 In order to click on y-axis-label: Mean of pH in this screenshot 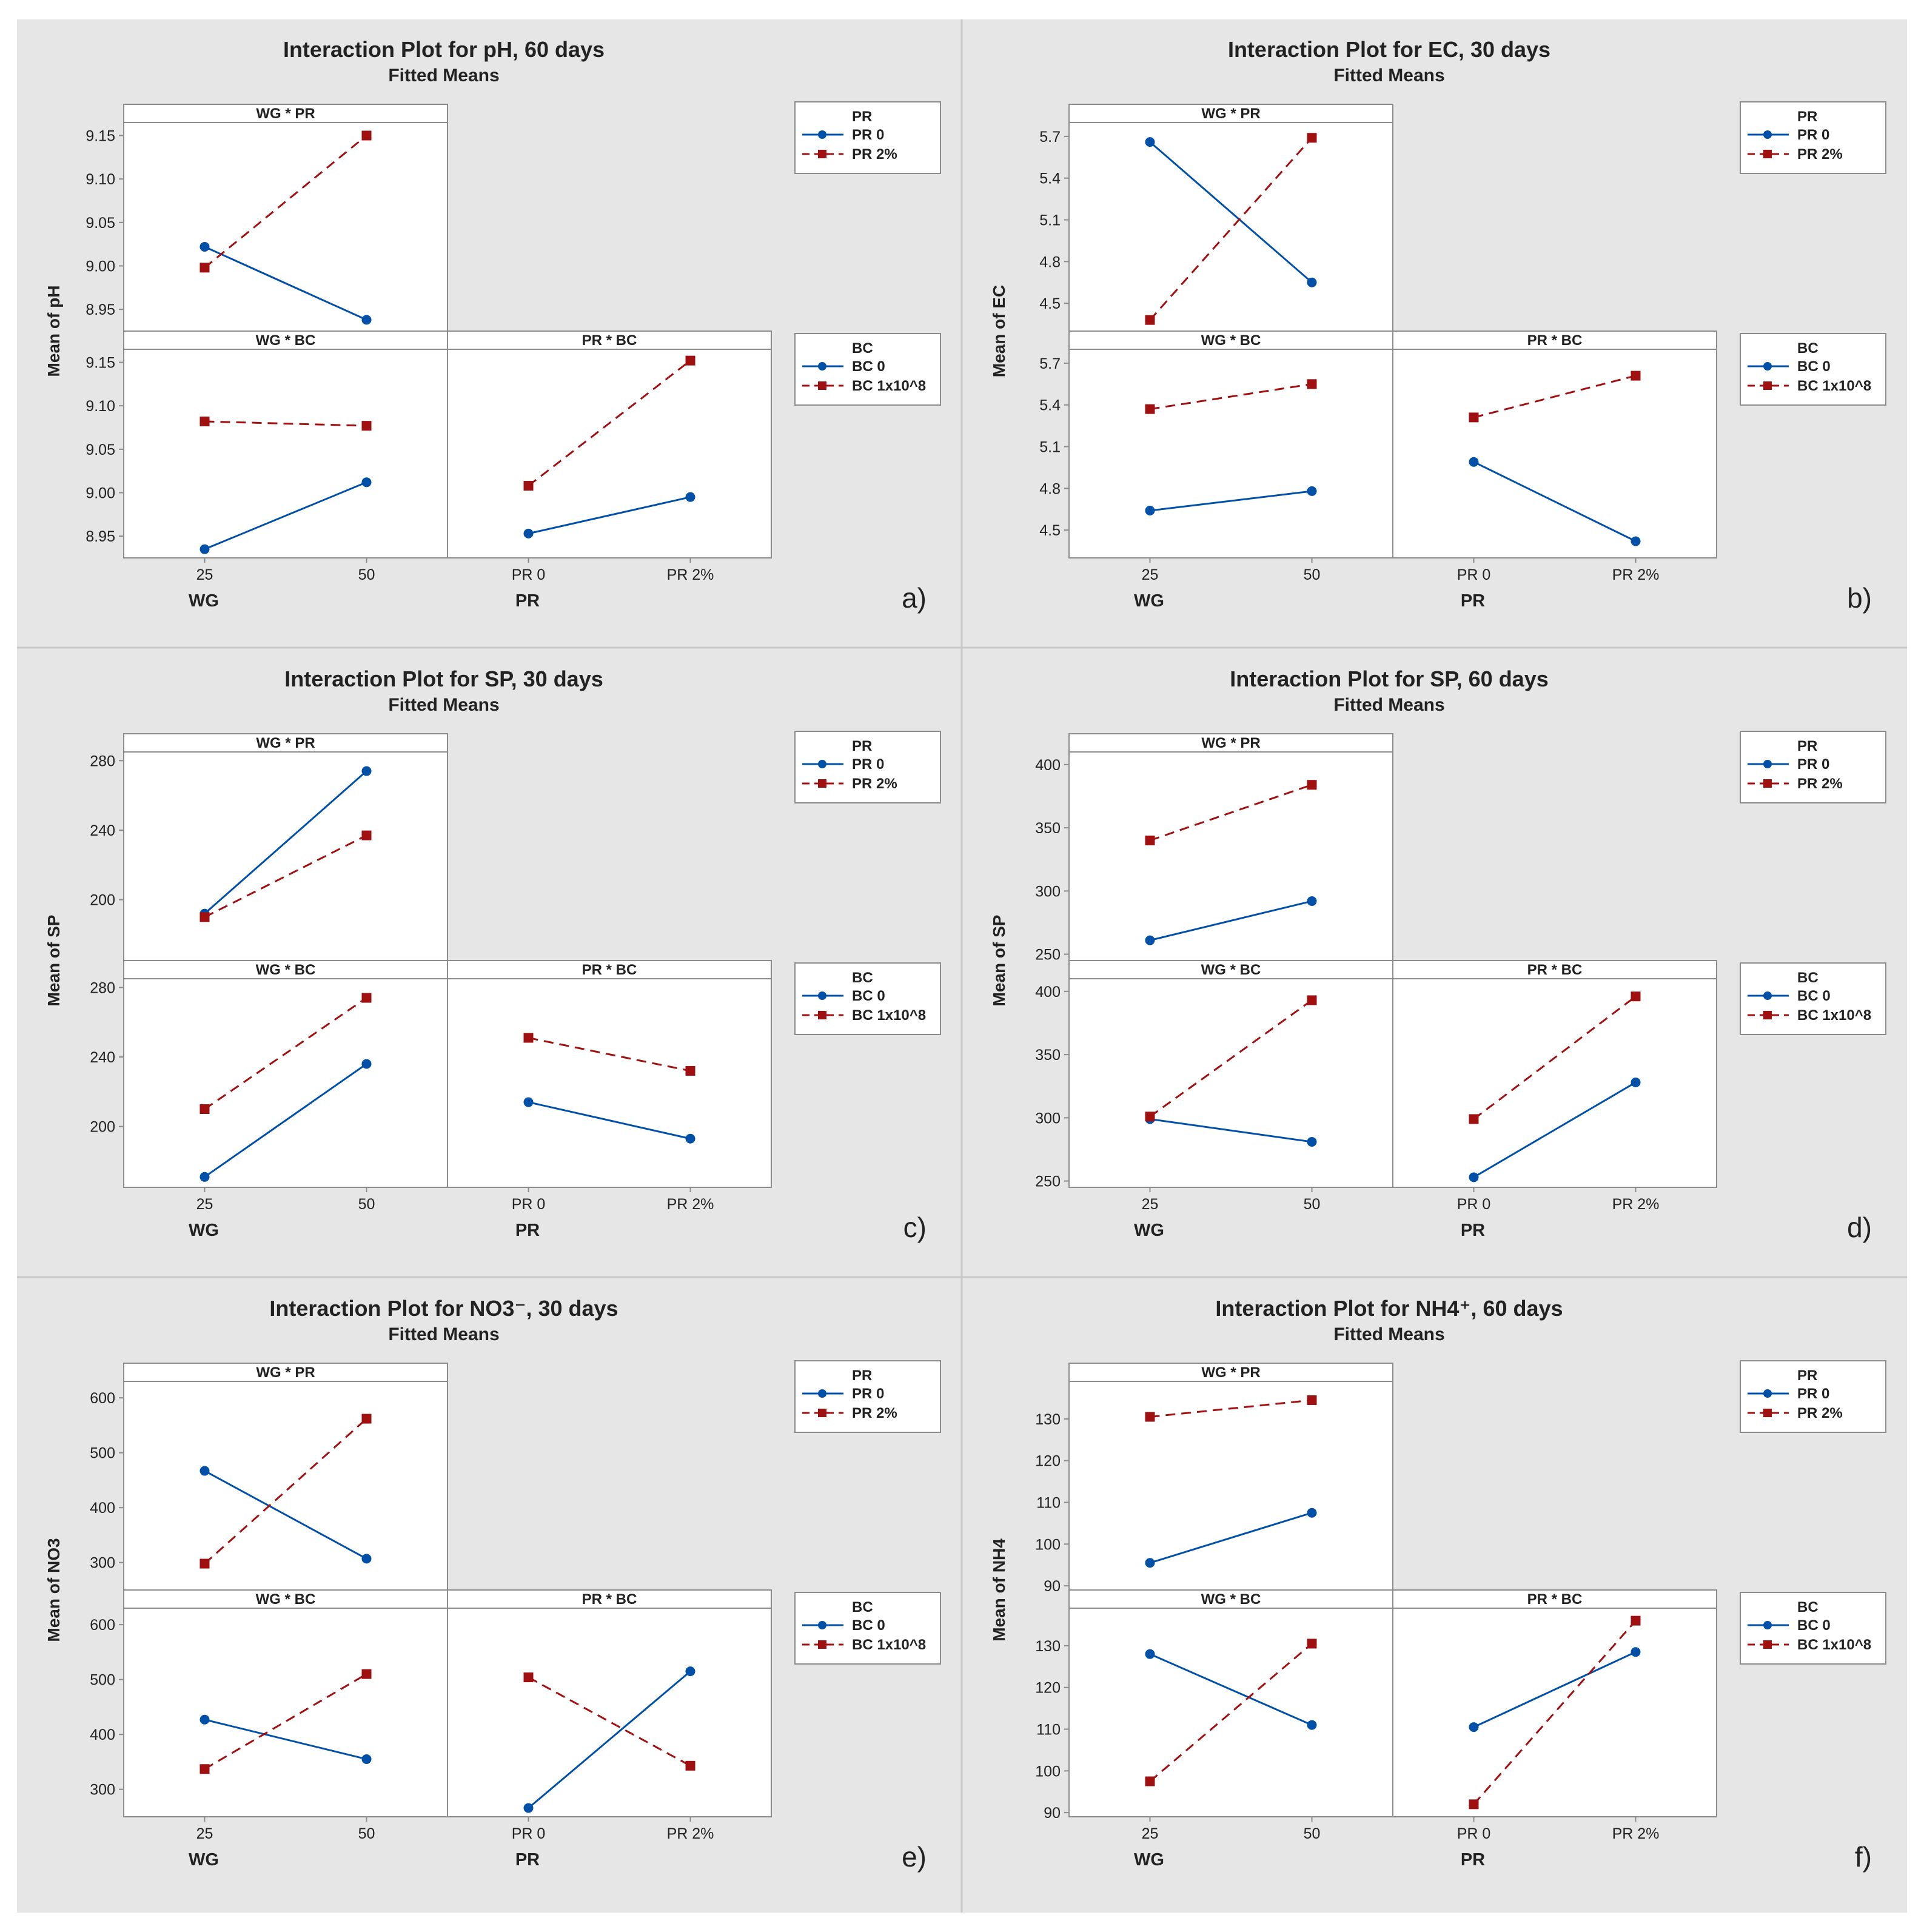, I will do `click(53, 331)`.